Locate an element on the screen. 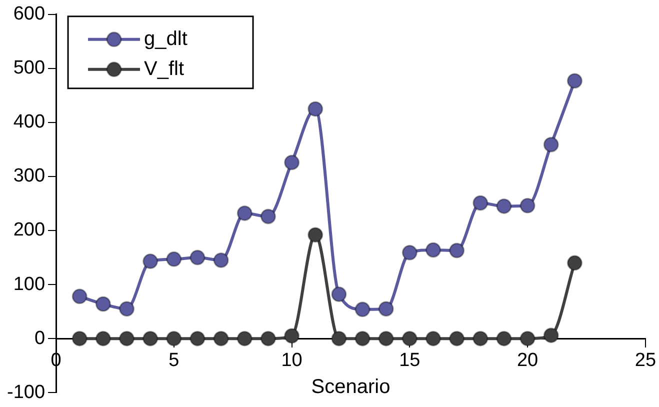 This screenshot has width=659, height=407. x-tick-label: 5 is located at coordinates (174, 361).